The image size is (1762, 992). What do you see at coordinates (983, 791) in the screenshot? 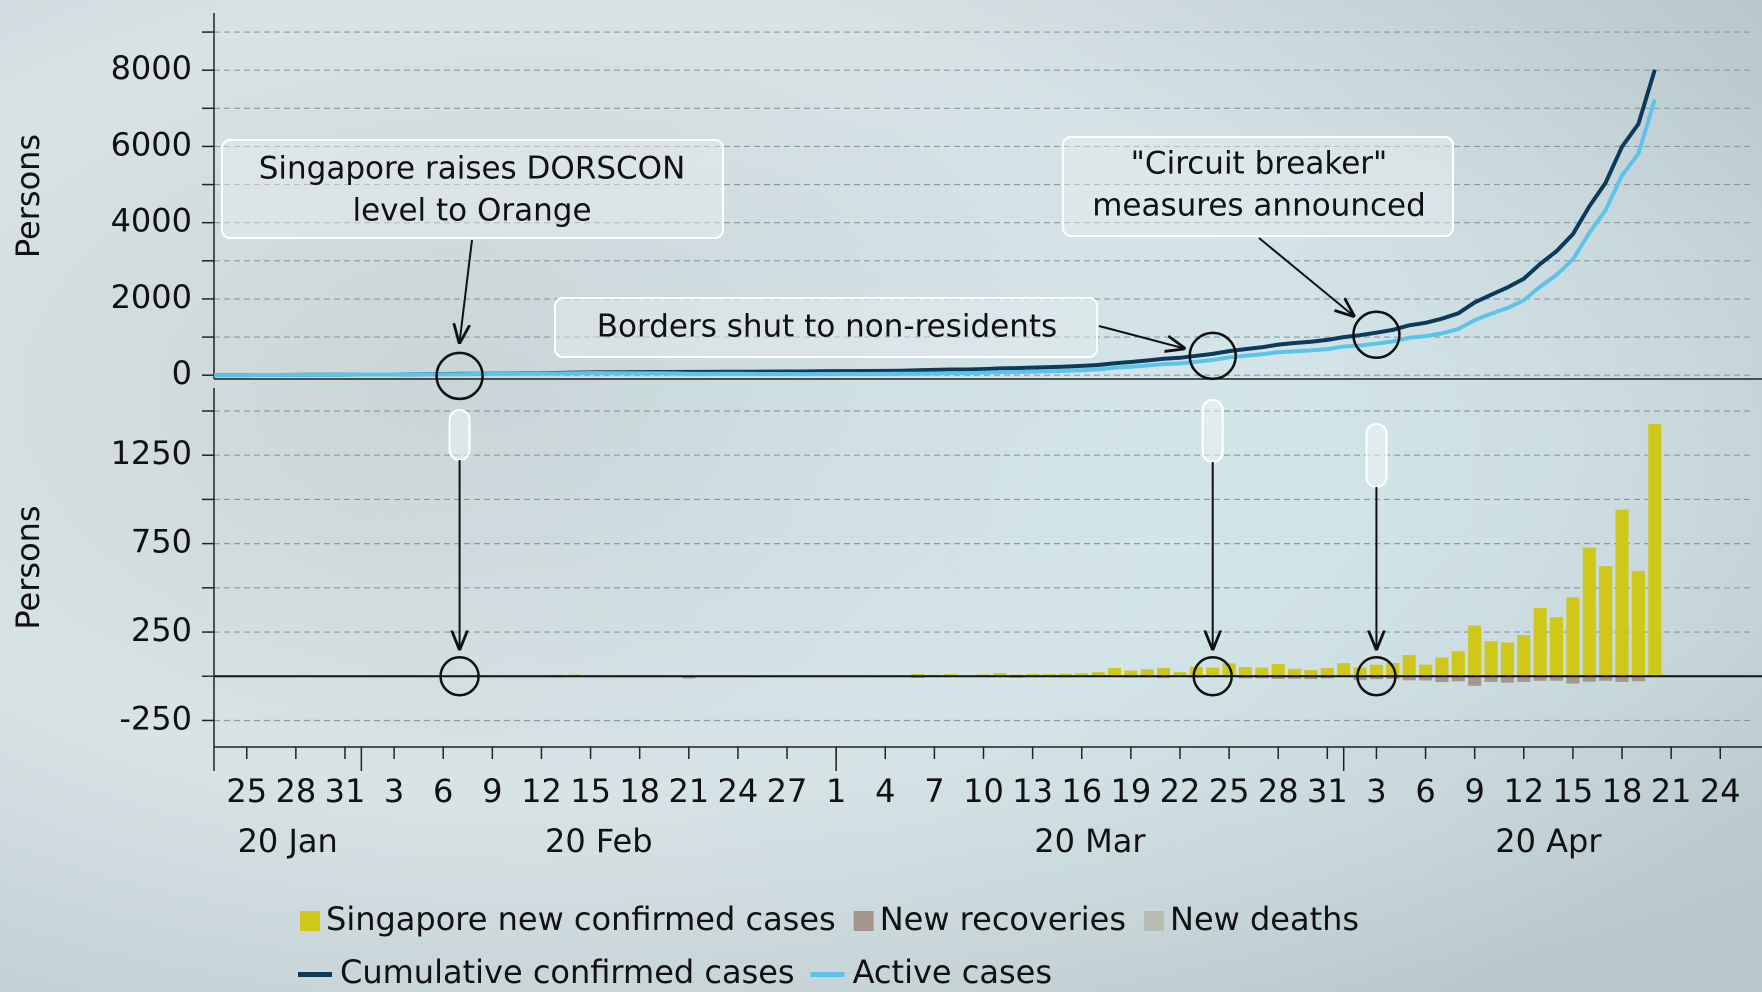
I see `x-tick-label: 10` at bounding box center [983, 791].